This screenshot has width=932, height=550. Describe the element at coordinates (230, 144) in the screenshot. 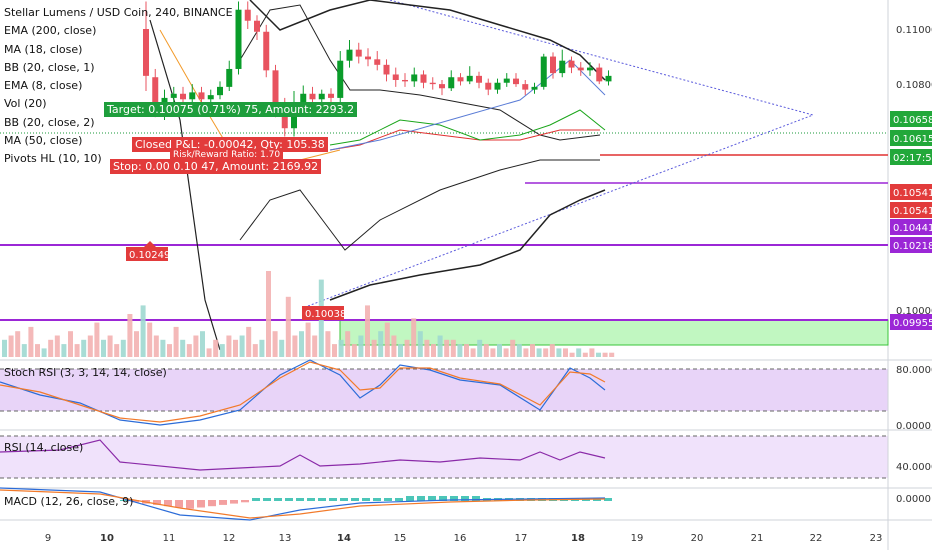

I see `closed-pnl-label: Closed P&L: -0.00042, Qty: 105.38` at that location.